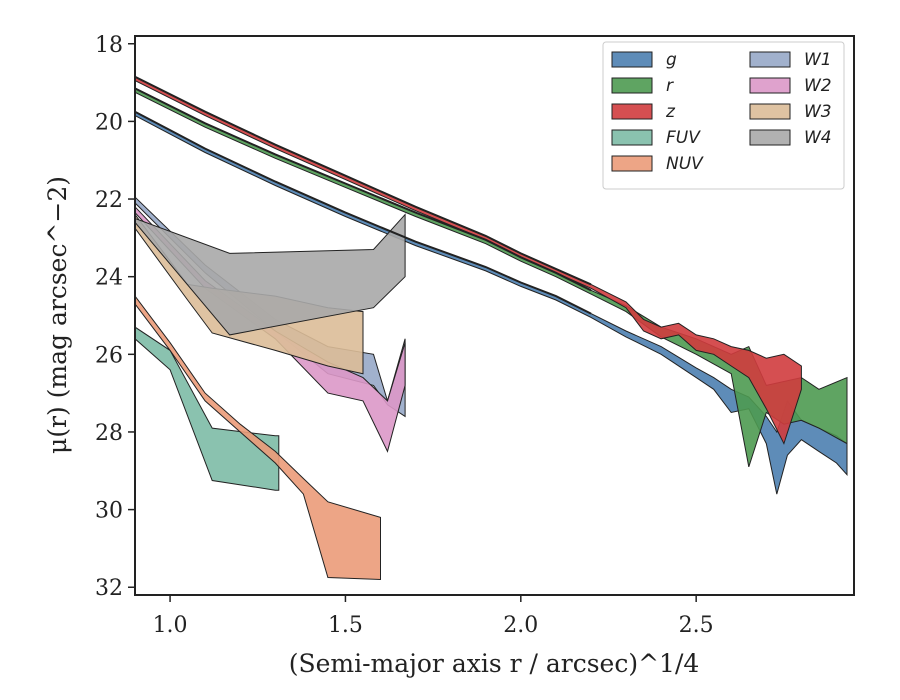 This screenshot has height=700, width=900. What do you see at coordinates (109, 278) in the screenshot?
I see `y-tick-label: 24` at bounding box center [109, 278].